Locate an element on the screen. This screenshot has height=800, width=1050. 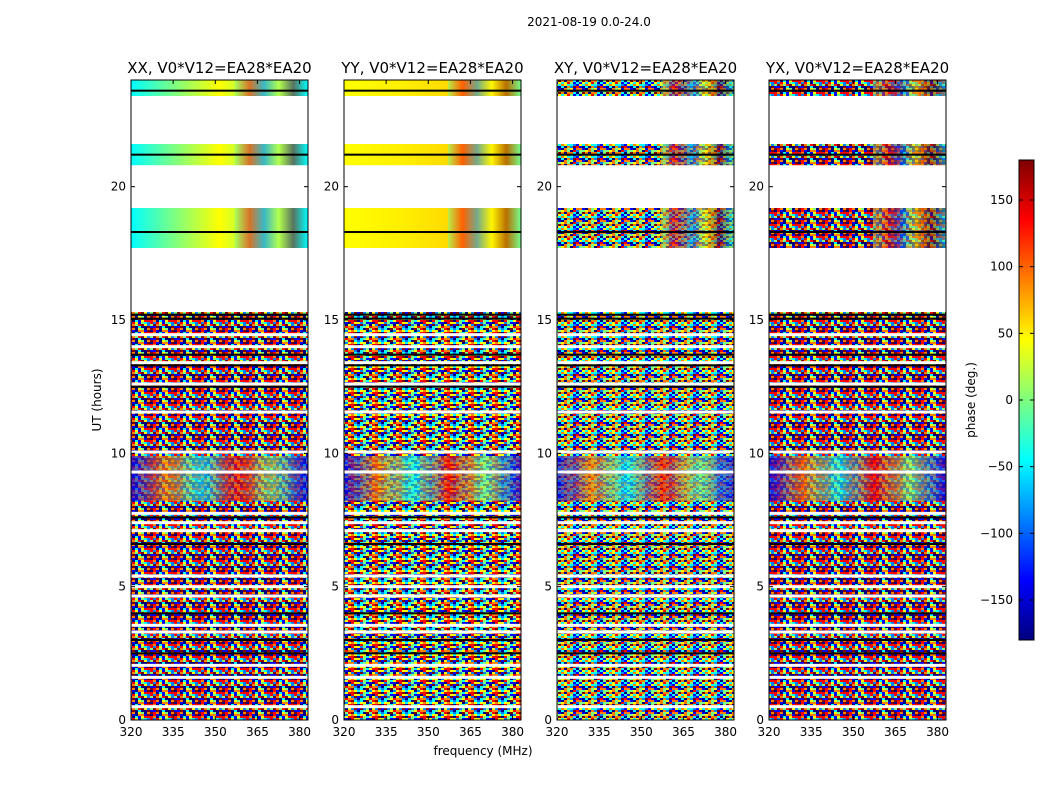
axes-frame is located at coordinates (857, 400).